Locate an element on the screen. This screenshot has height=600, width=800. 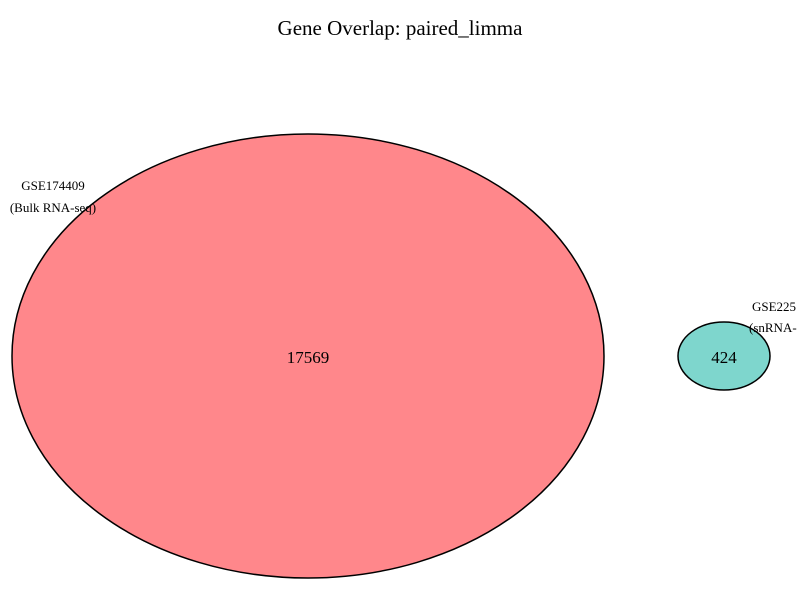
region-count-left-only: 17569 is located at coordinates (308, 357).